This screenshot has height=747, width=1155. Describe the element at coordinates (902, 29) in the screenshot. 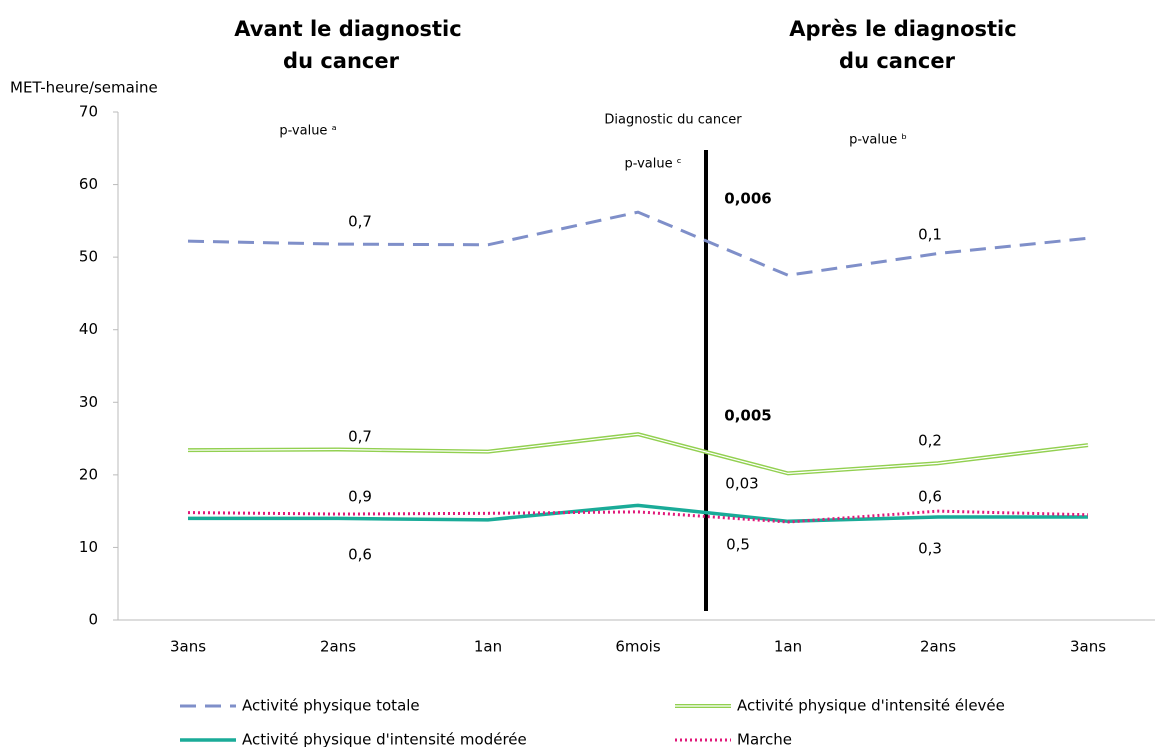

I see `title-right-1: Après le diagnostic` at that location.